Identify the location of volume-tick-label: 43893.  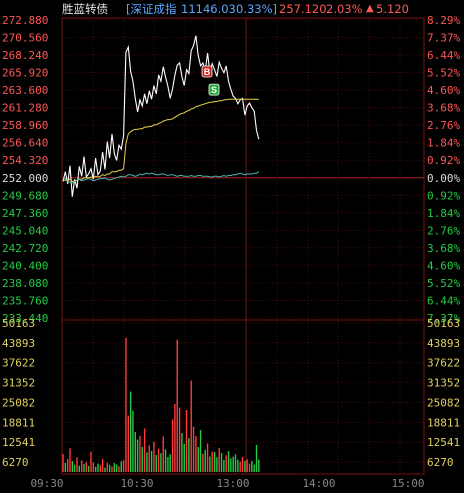
(18, 343).